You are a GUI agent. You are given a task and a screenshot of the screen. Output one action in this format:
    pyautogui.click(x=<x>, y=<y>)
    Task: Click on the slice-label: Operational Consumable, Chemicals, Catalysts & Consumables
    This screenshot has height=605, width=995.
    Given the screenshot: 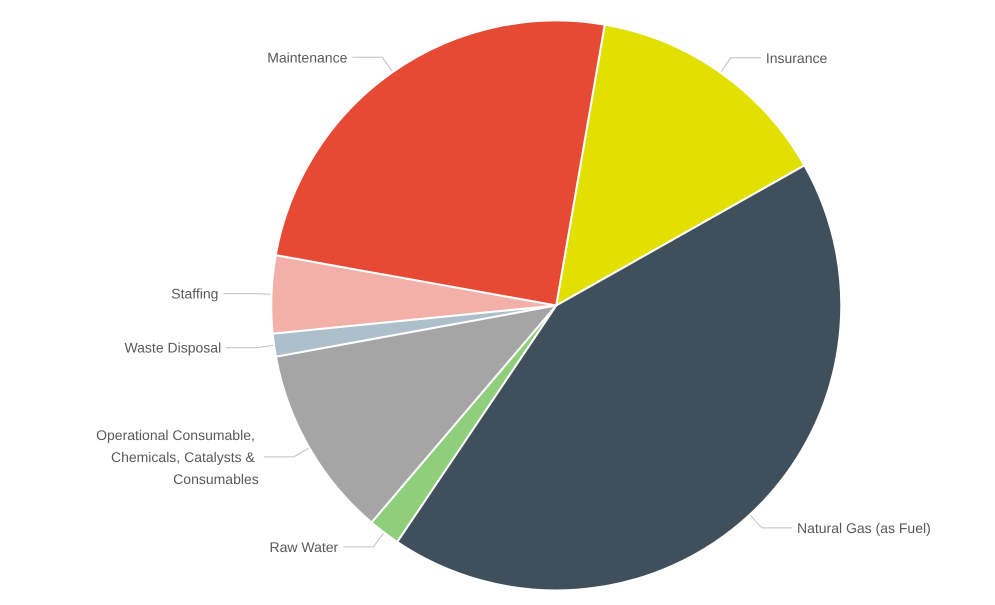 What is the action you would take?
    pyautogui.click(x=177, y=456)
    